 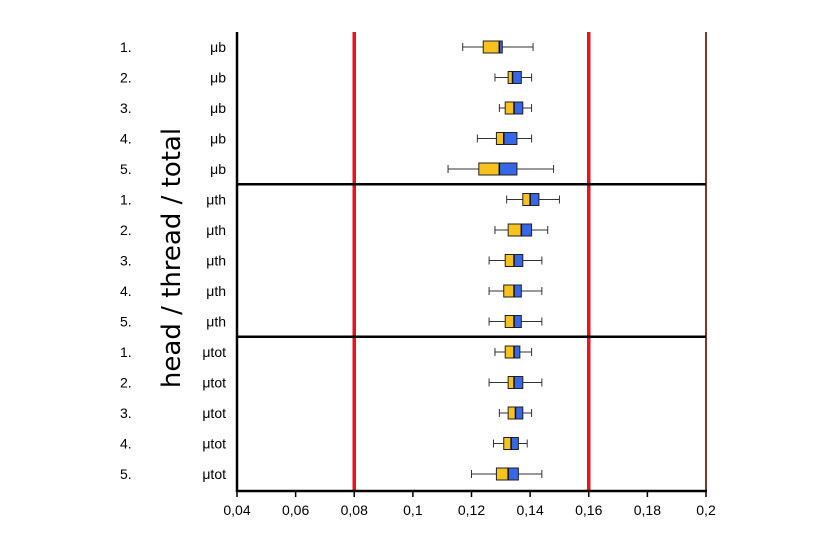 I want to click on x-tick-label: 0,1, so click(x=413, y=510).